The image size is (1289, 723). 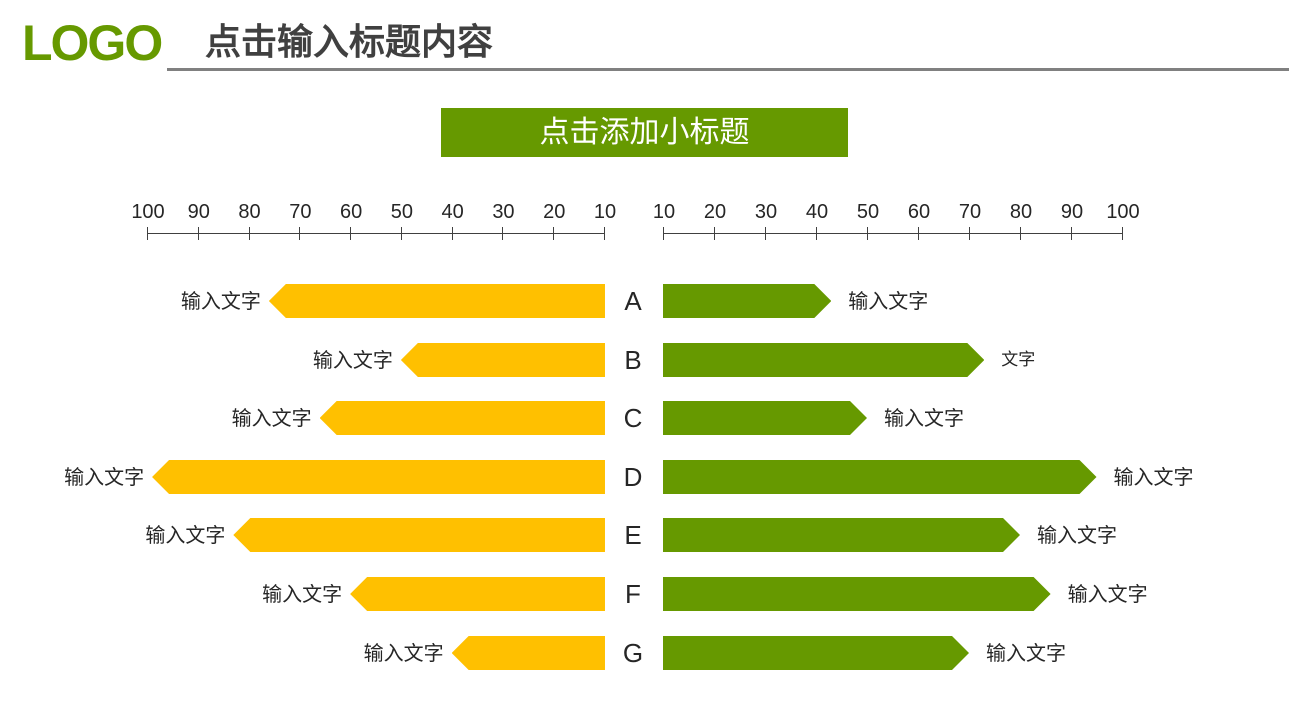 What do you see at coordinates (1021, 212) in the screenshot?
I see `right-axis-tick-label: 80` at bounding box center [1021, 212].